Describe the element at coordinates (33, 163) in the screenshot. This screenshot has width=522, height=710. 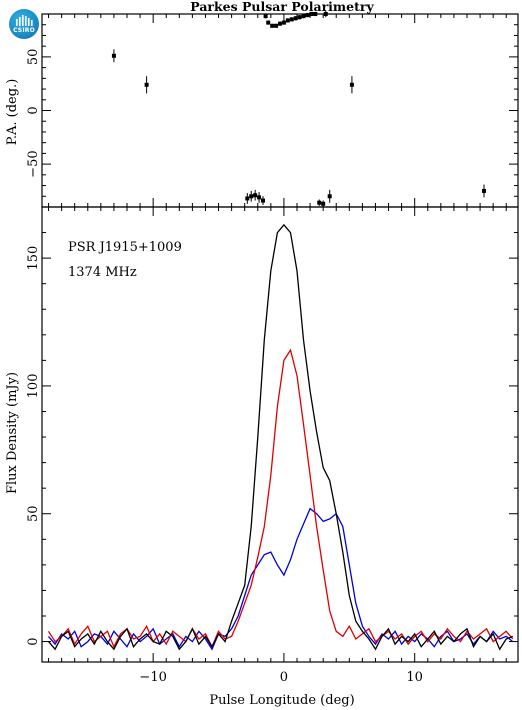
I see `y-tick-label: −50` at that location.